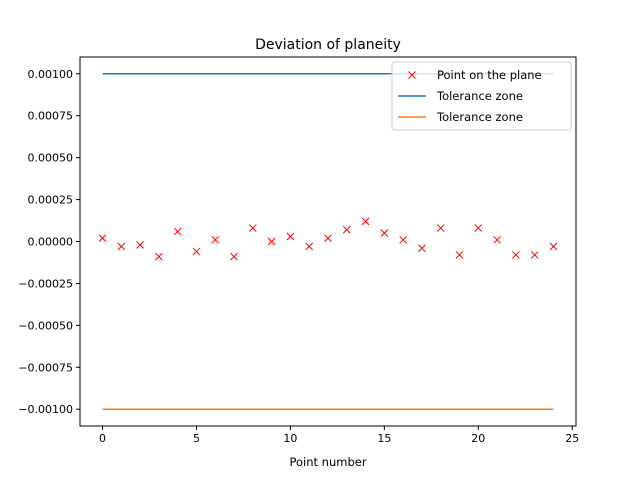 This screenshot has width=640, height=478. I want to click on x-tick-label: 0, so click(102, 438).